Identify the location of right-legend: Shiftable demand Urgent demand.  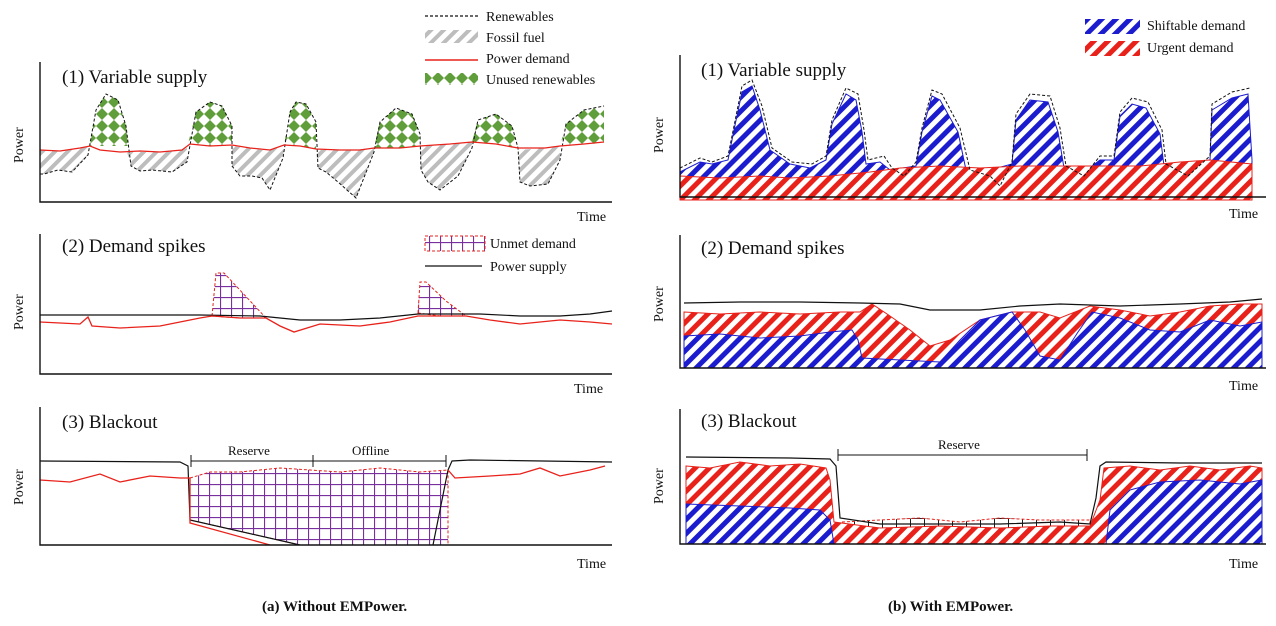
(1165, 37).